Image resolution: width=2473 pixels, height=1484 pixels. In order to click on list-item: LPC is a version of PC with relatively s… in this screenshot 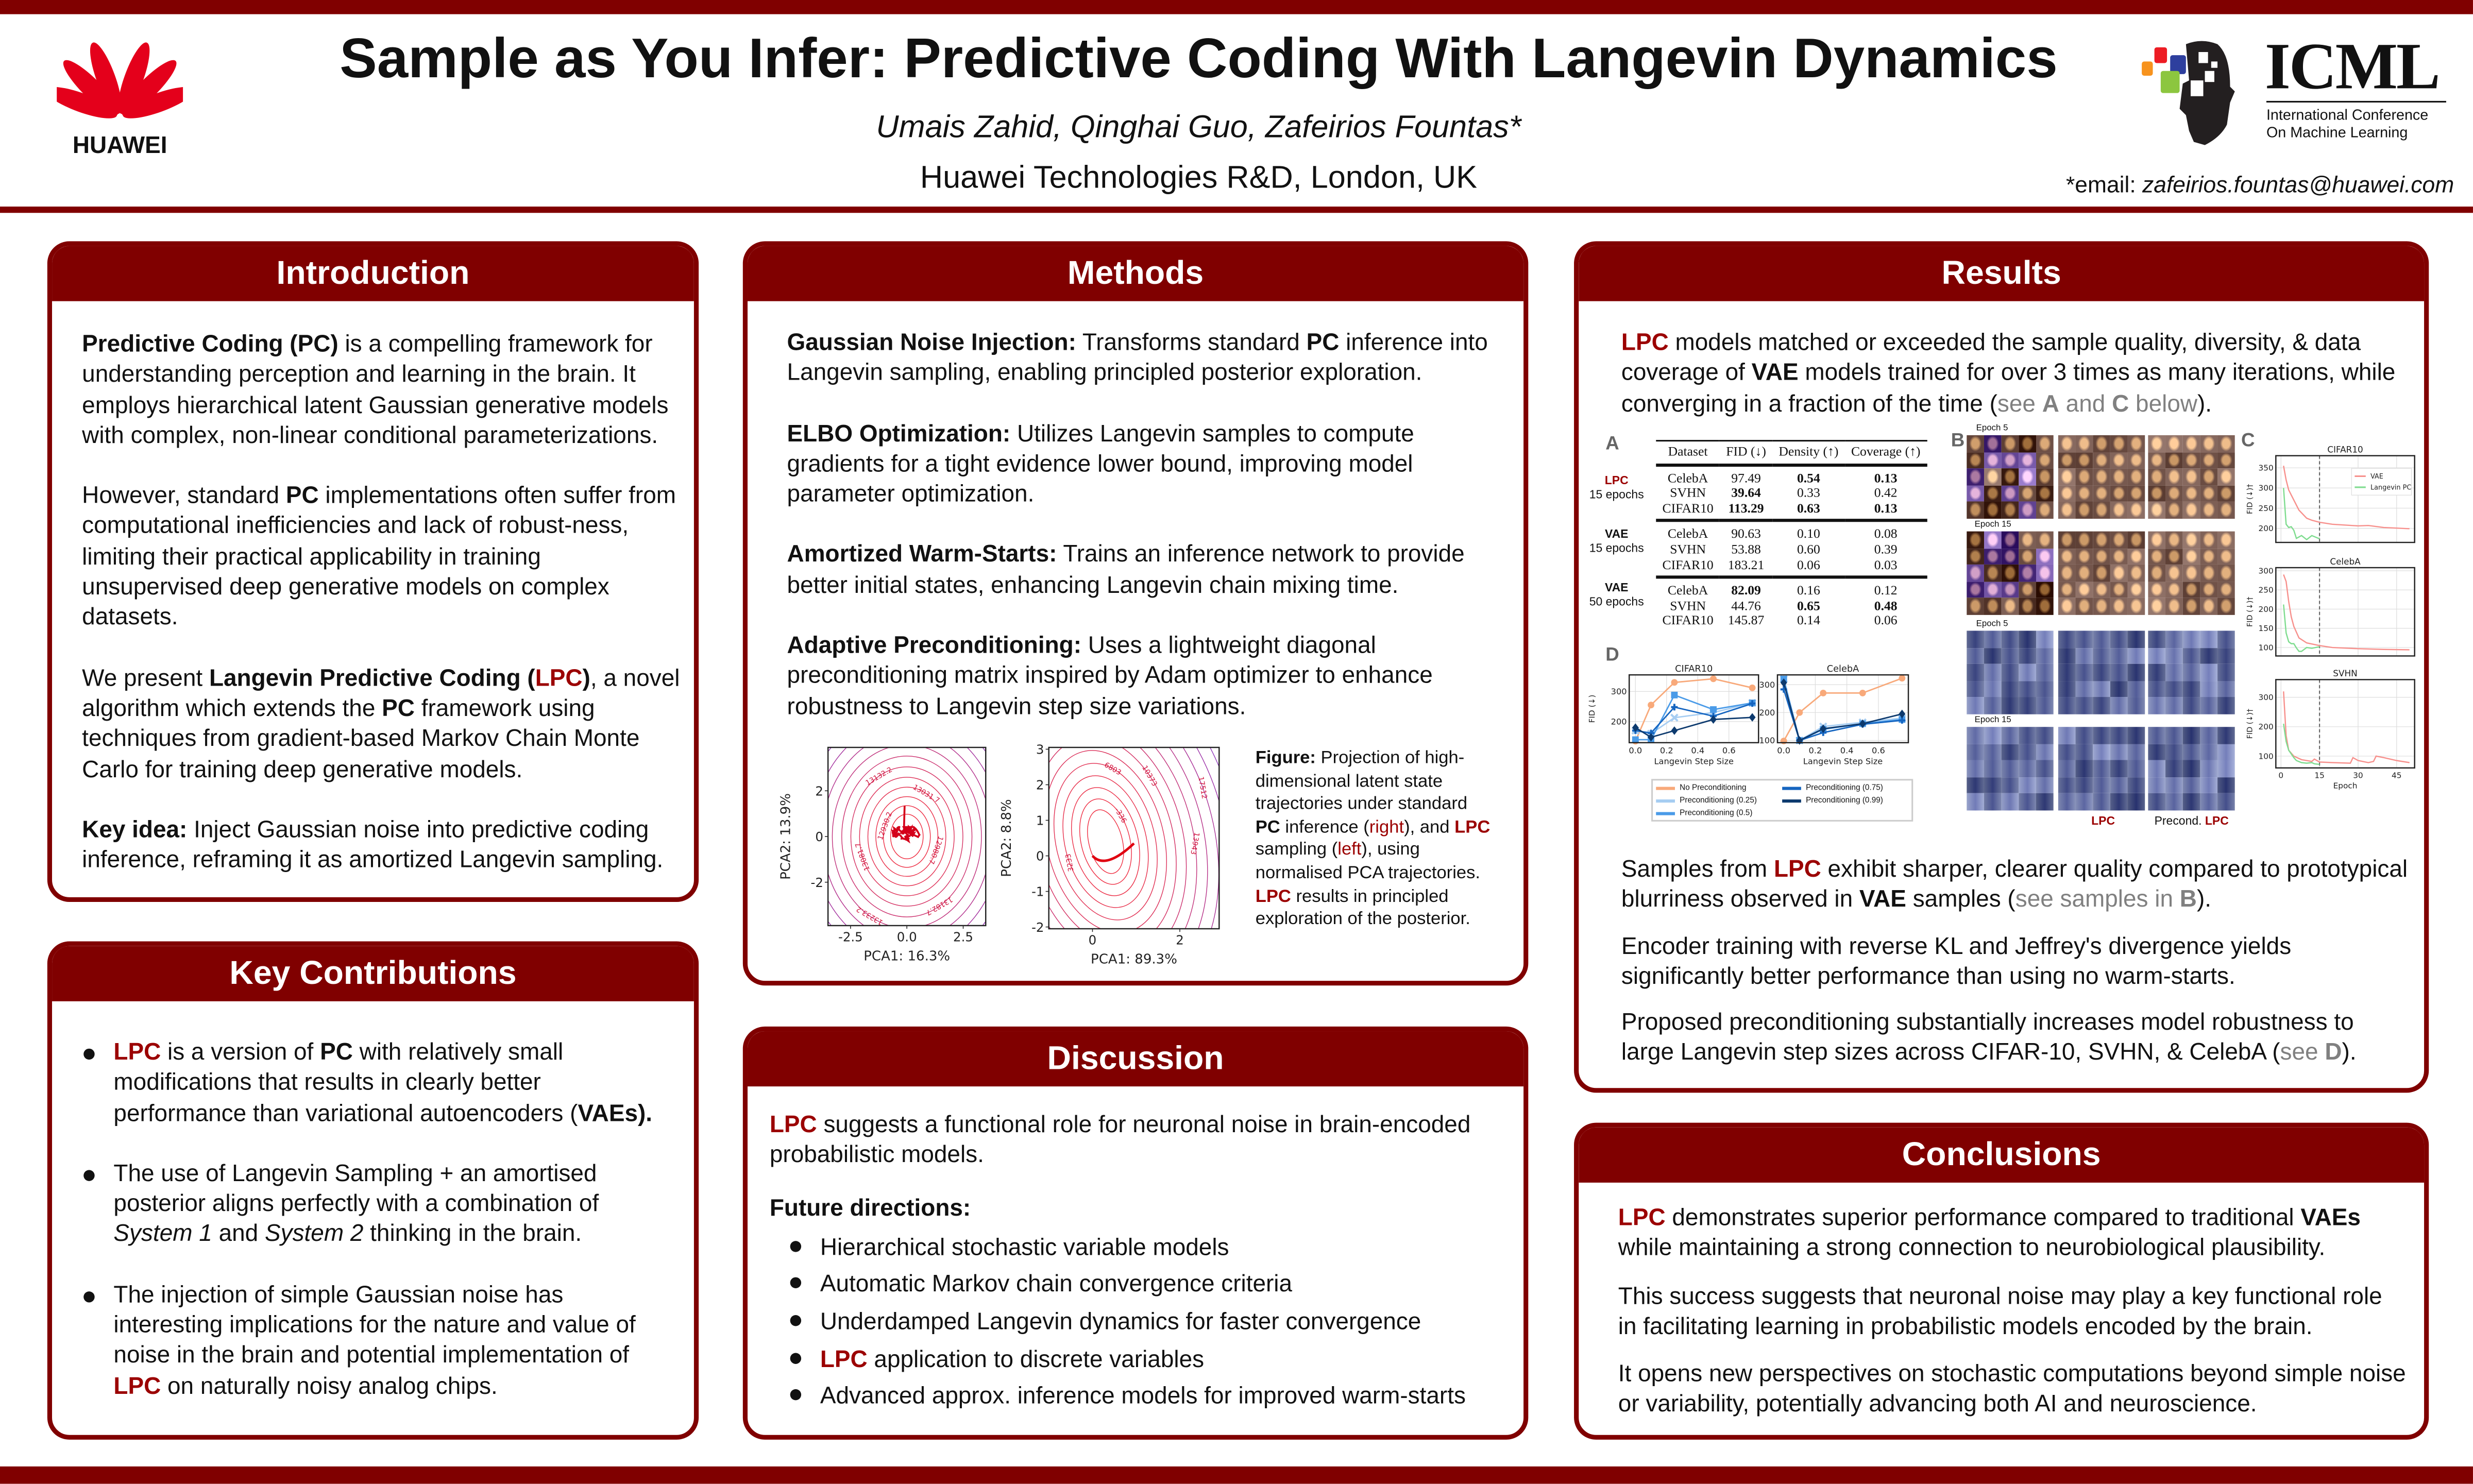, I will do `click(378, 1083)`.